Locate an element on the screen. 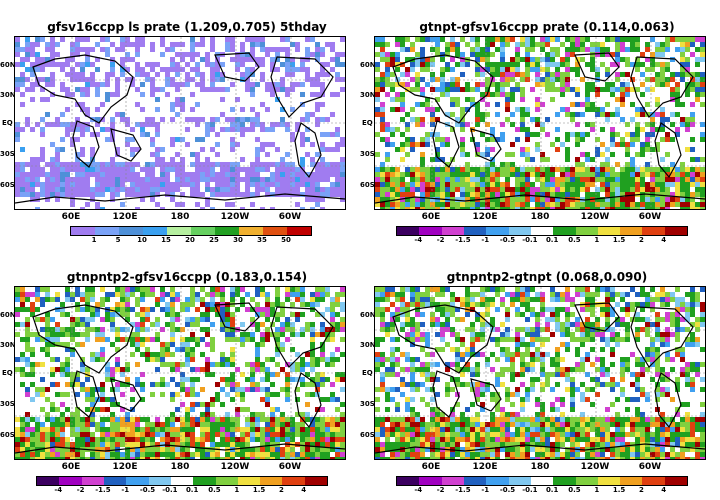 The height and width of the screenshot is (500, 720). colorbar-labels: 1 5 10 15 20 25 30 35 50 is located at coordinates (190, 241).